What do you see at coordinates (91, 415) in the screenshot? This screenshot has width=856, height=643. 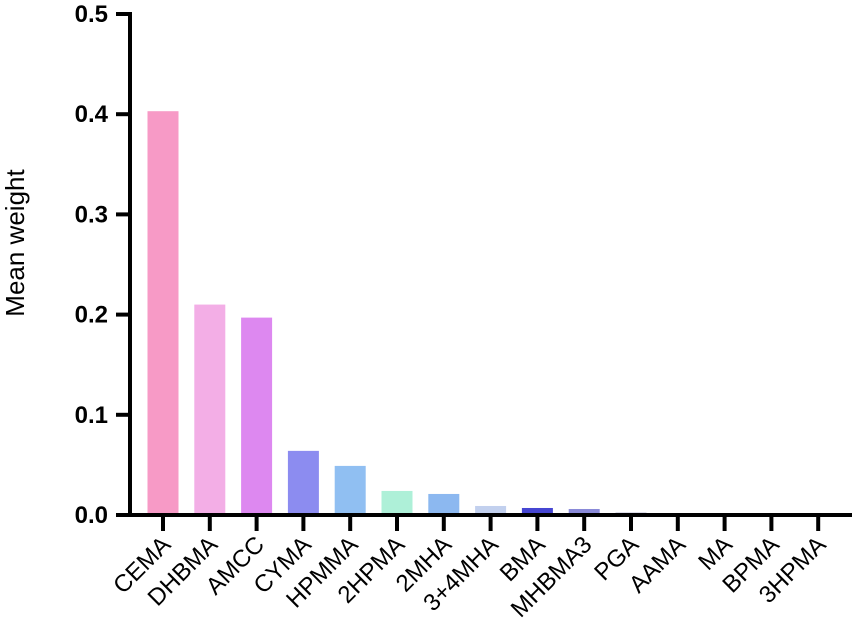 I see `y-tick-label: 0.1` at bounding box center [91, 415].